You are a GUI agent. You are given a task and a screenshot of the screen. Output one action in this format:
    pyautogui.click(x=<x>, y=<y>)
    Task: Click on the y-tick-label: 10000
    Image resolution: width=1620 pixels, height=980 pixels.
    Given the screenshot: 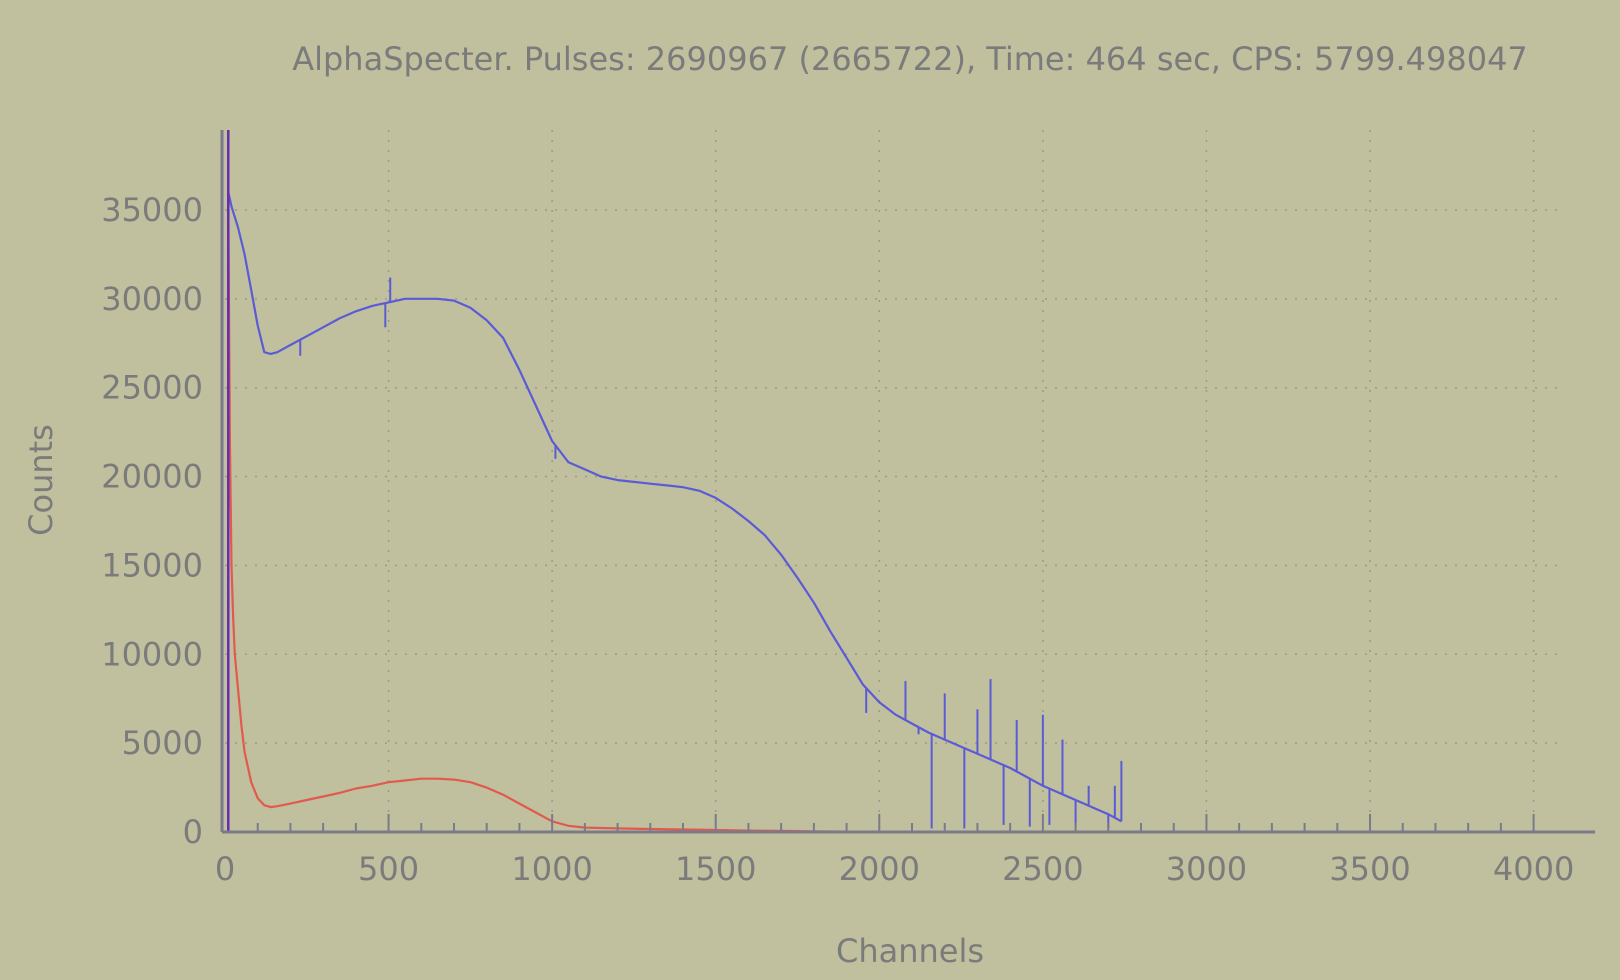 What is the action you would take?
    pyautogui.click(x=152, y=654)
    